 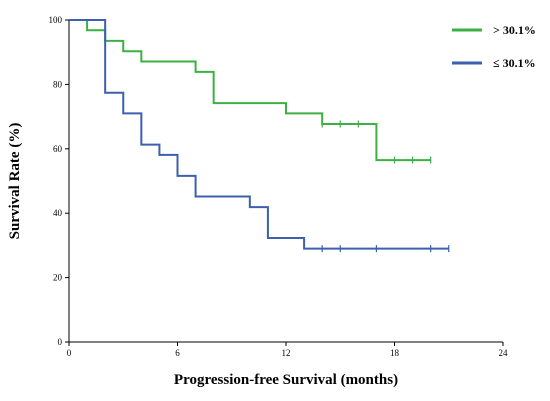 I want to click on x-tick-label: 0, so click(x=69, y=353).